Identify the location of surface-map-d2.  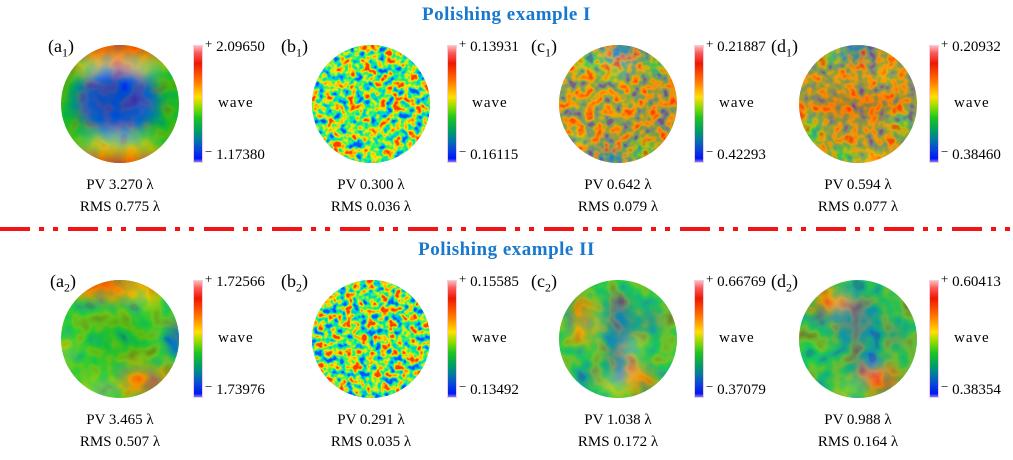
(858, 339).